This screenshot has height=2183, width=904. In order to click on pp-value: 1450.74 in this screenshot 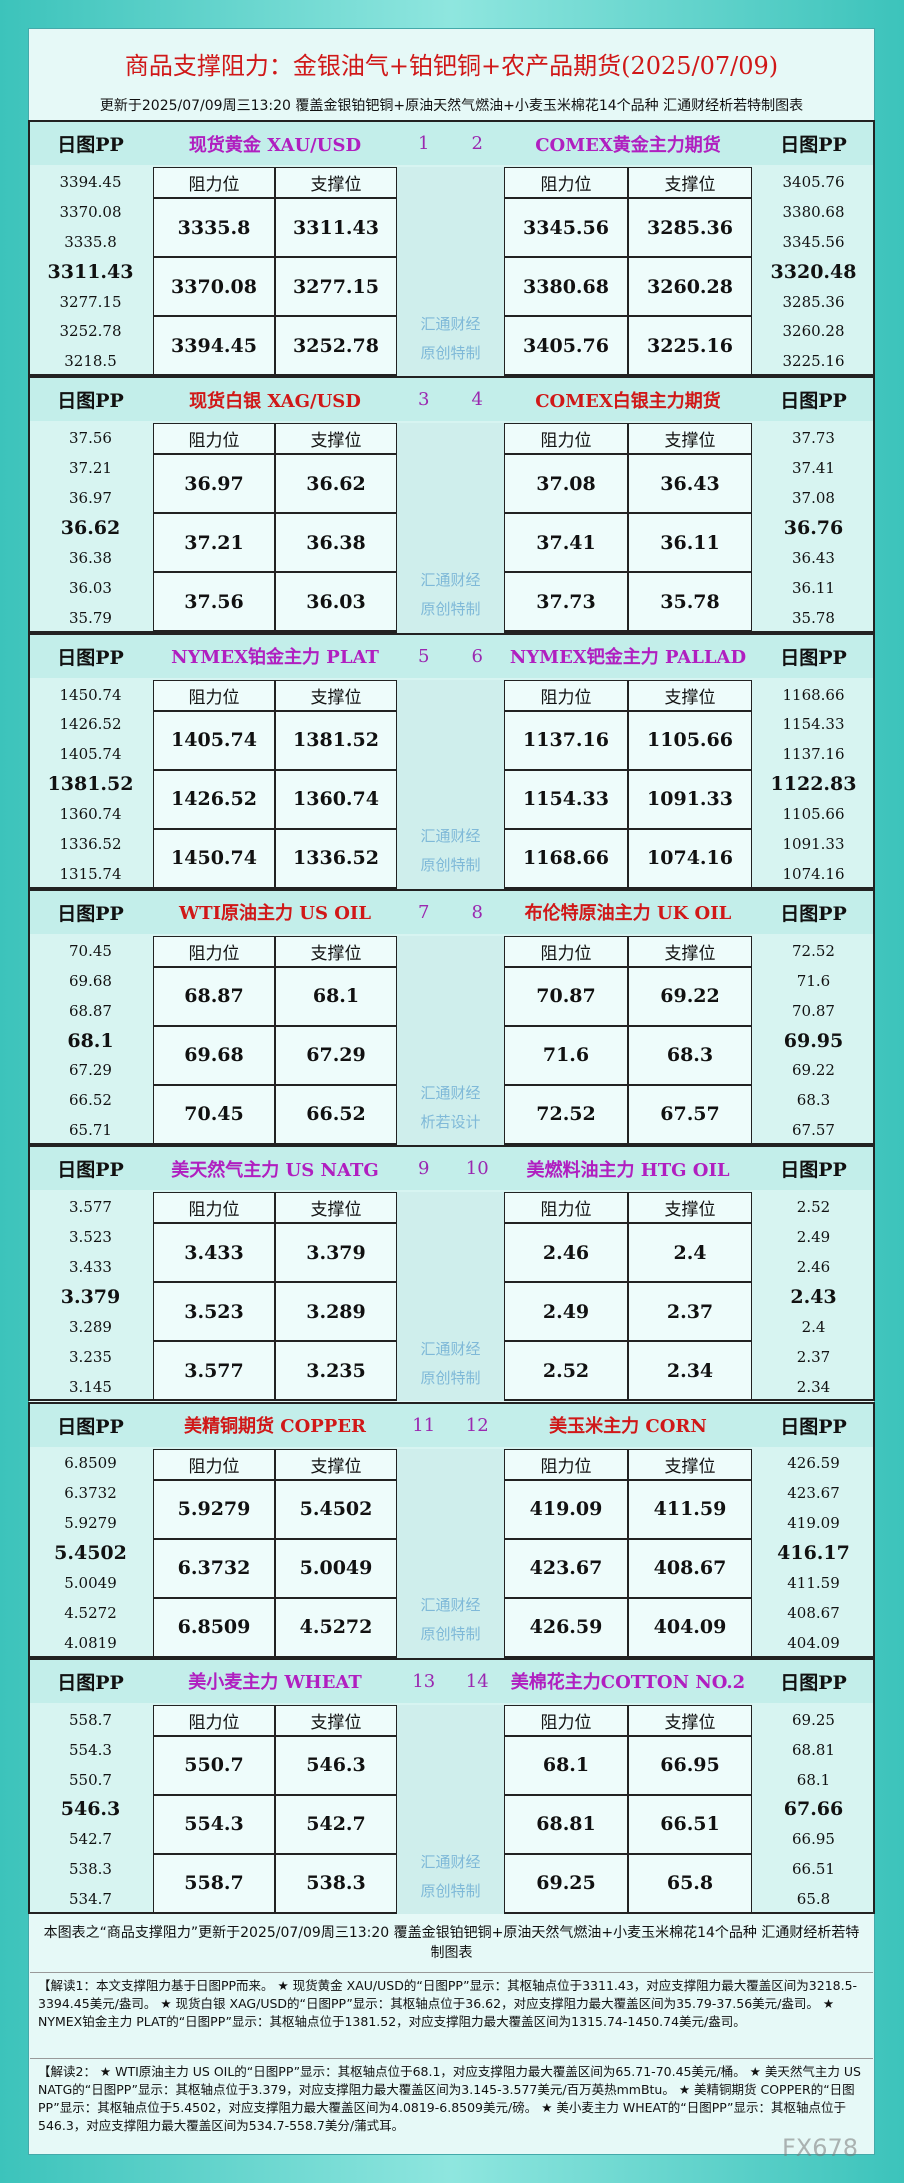, I will do `click(90, 694)`.